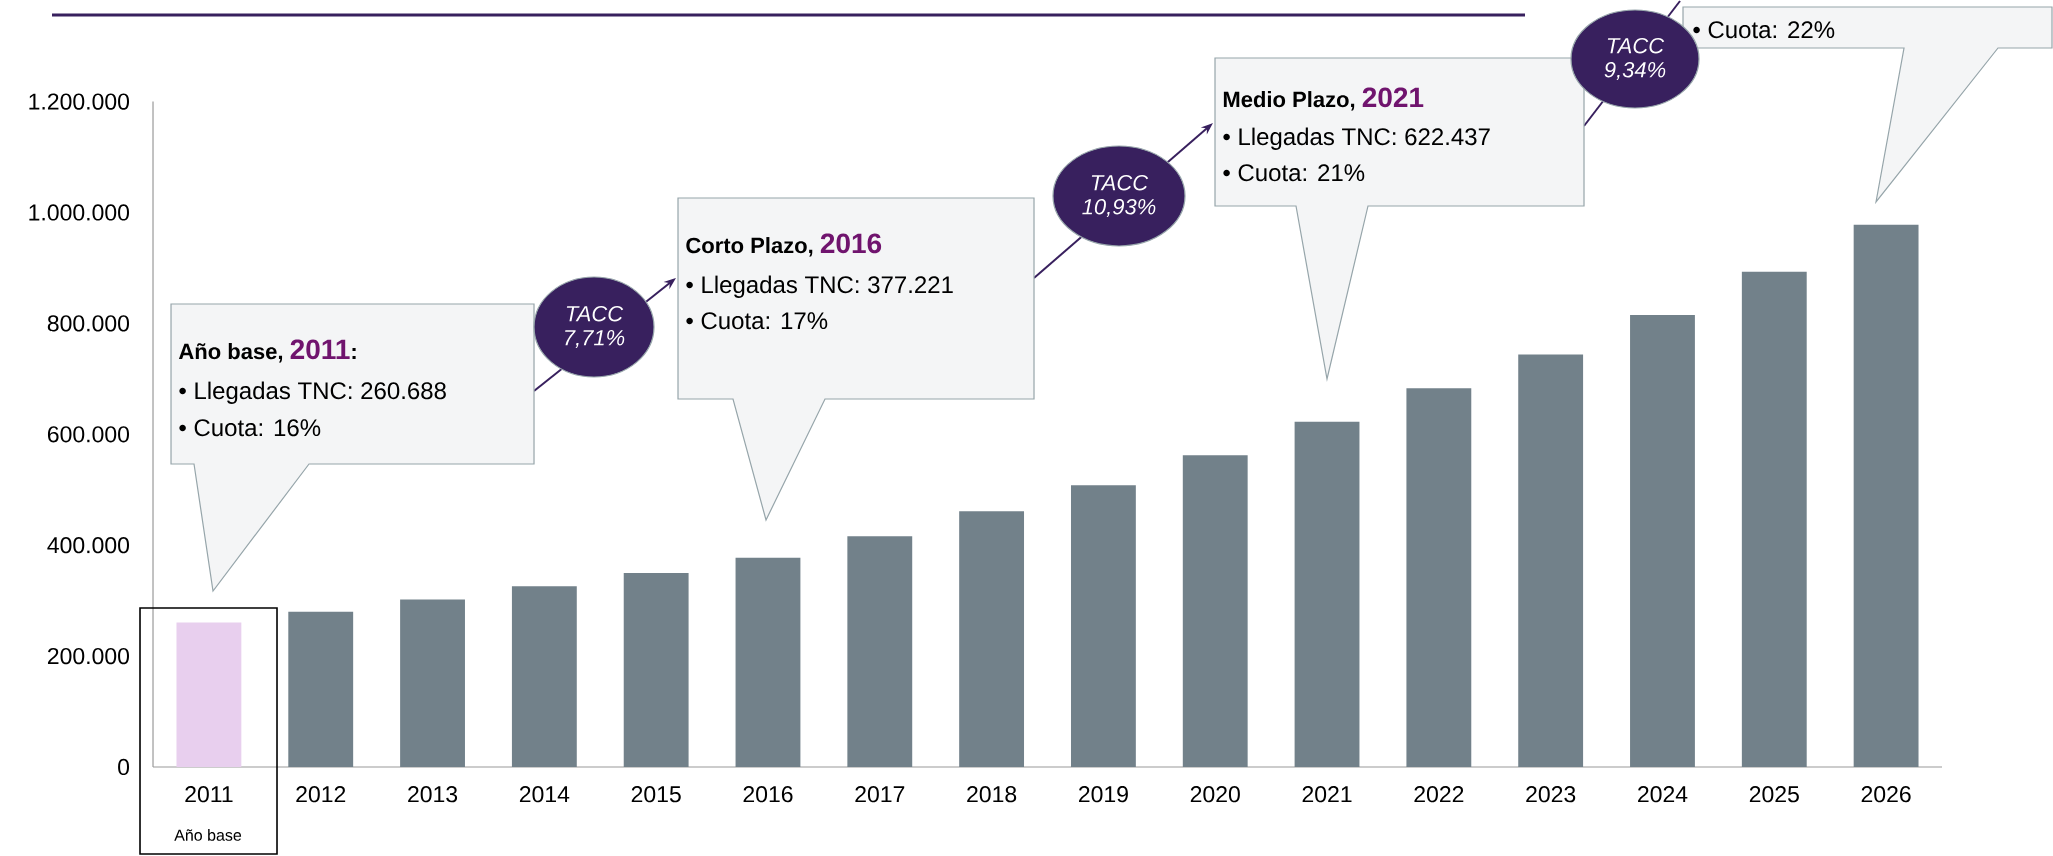  I want to click on annotation: Medio Plazo,, so click(1289, 101).